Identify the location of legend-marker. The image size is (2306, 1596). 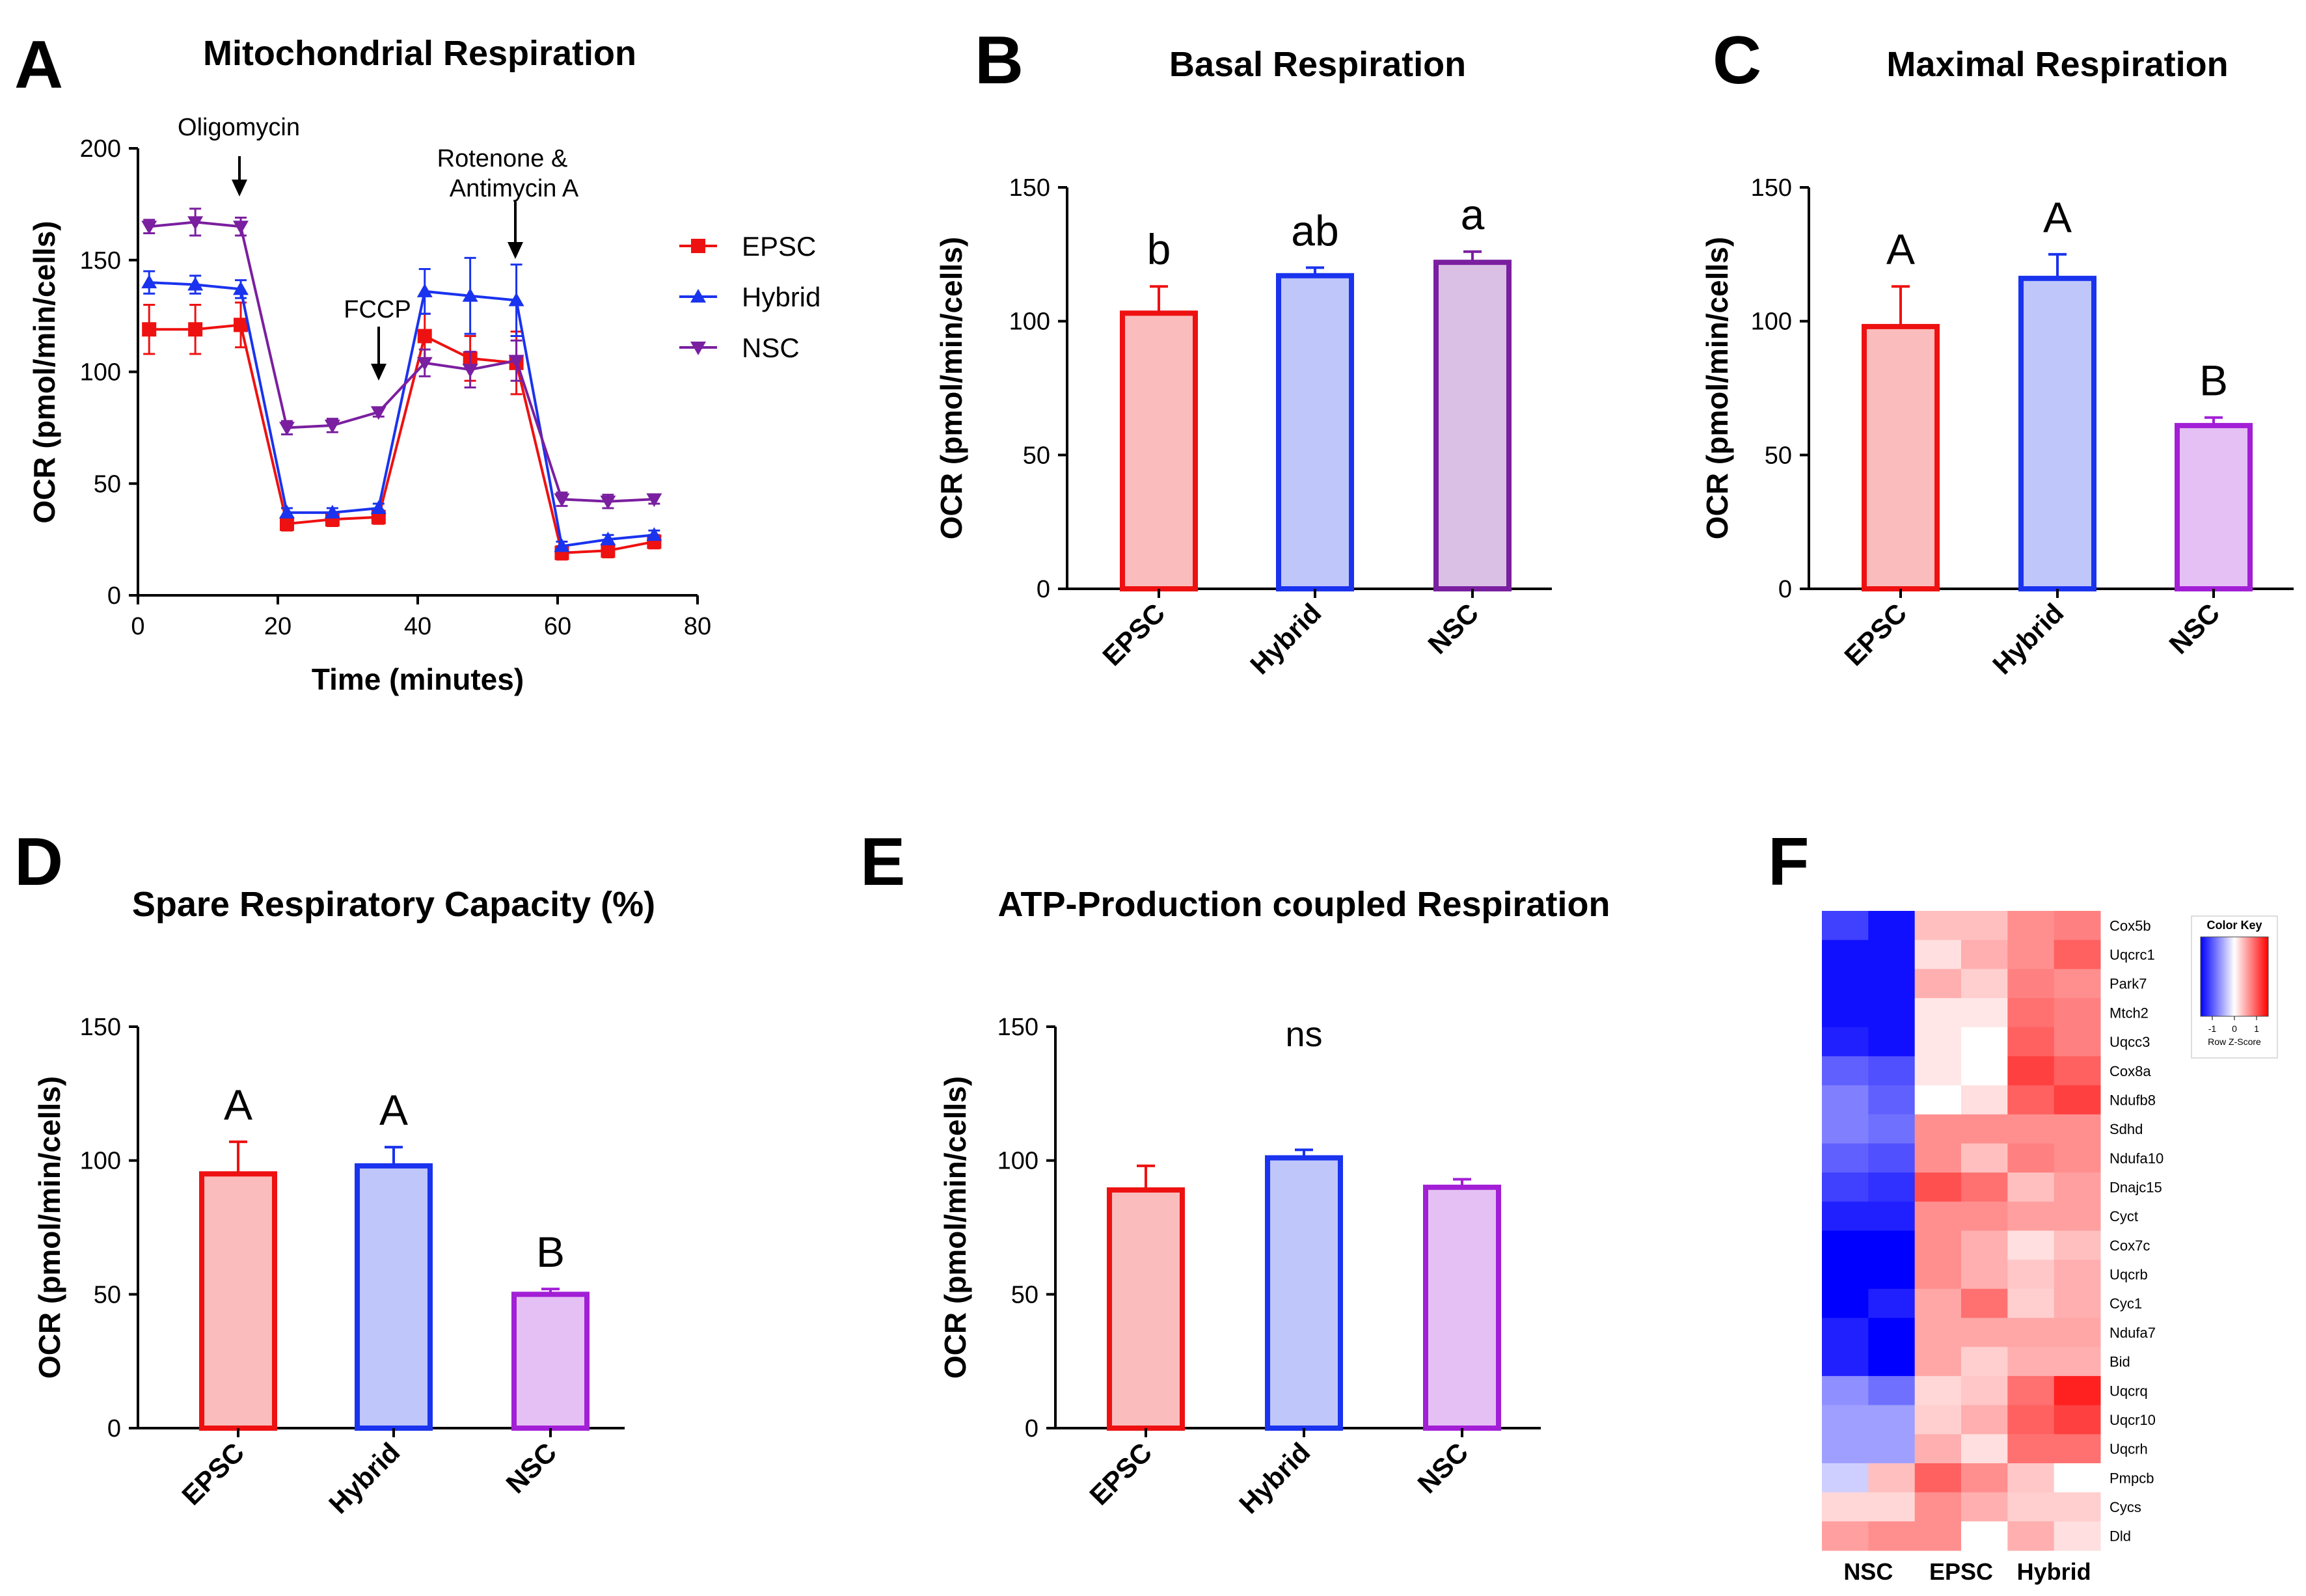
(698, 348).